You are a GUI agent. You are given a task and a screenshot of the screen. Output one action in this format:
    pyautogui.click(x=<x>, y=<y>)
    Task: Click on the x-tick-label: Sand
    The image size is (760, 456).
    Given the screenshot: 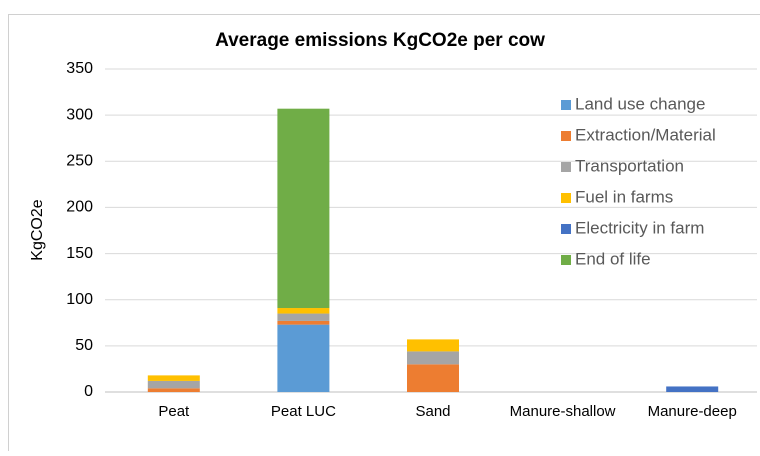 What is the action you would take?
    pyautogui.click(x=432, y=411)
    